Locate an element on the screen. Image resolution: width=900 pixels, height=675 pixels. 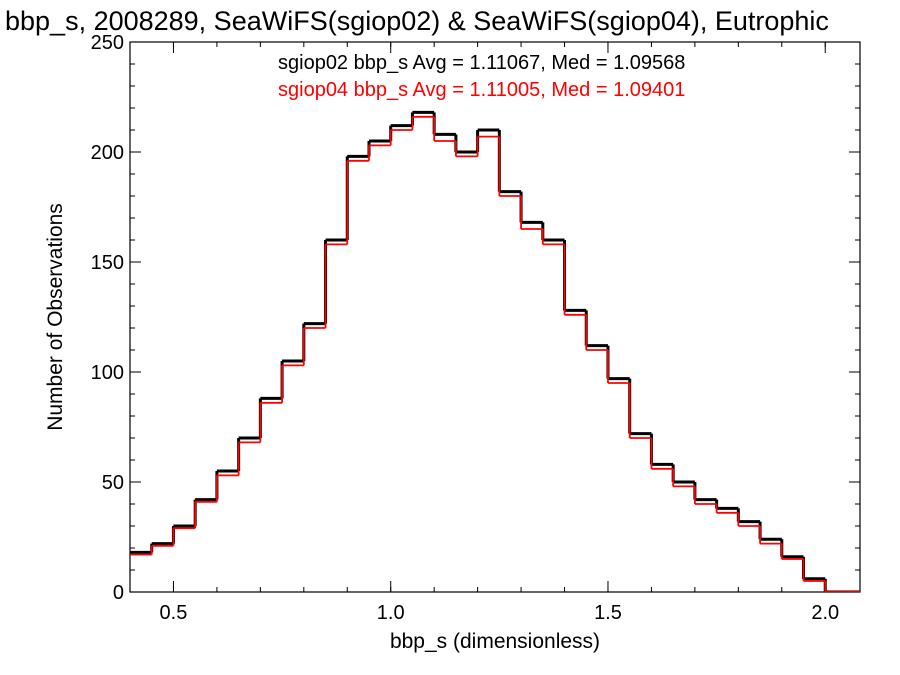
x-axis-label: bbp_s (dimensionless) is located at coordinates (495, 641).